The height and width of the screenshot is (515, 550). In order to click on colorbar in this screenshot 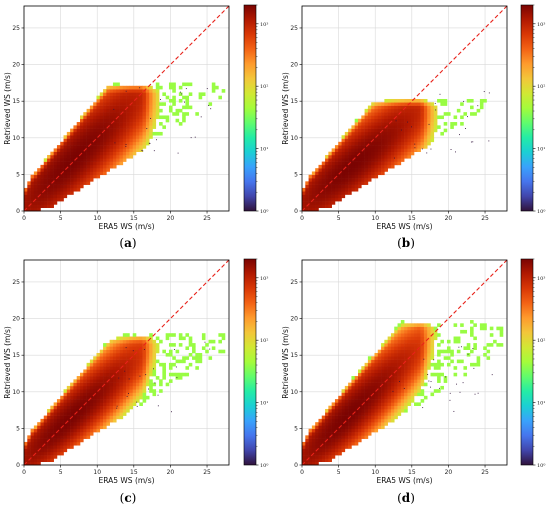, I will do `click(527, 108)`.